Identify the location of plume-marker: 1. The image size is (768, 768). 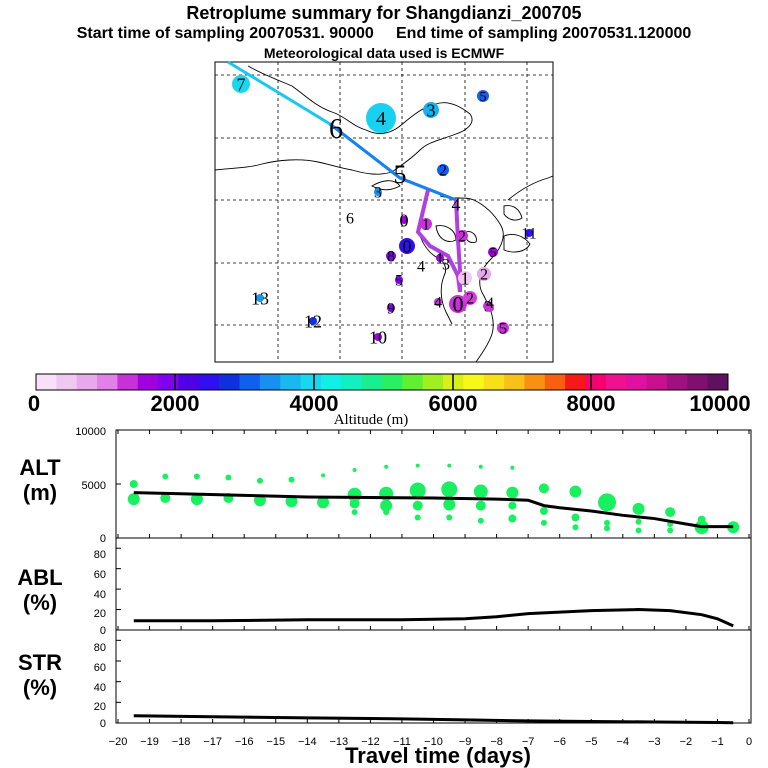
(440, 259).